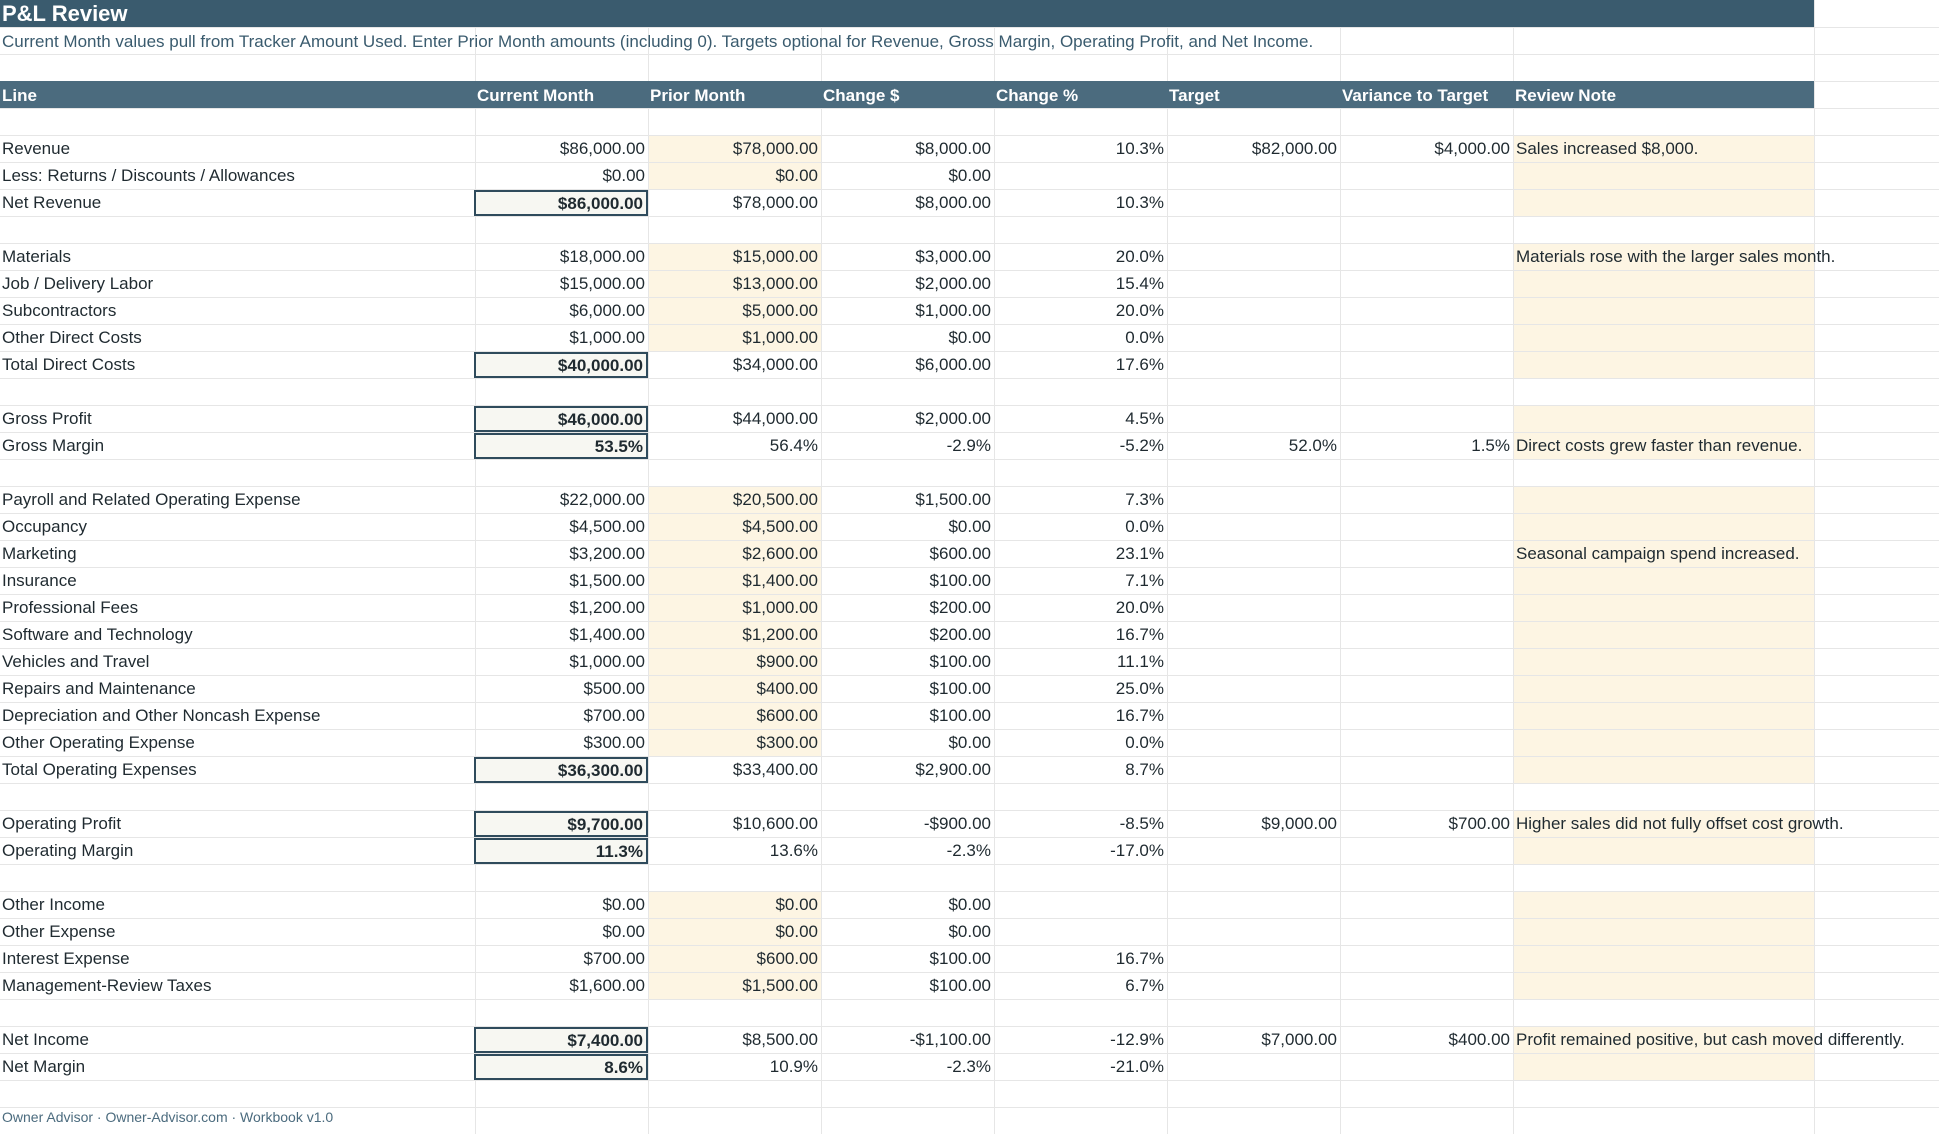 This screenshot has height=1134, width=1939. I want to click on review-note-text: Direct costs grew faster than revenue., so click(1659, 445).